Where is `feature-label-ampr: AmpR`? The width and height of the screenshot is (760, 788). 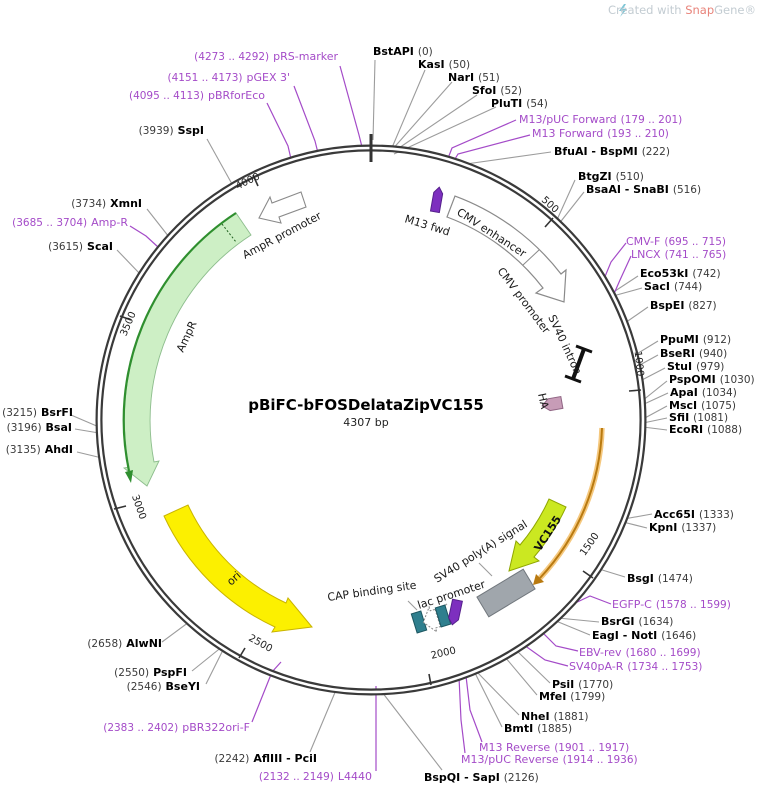 feature-label-ampr: AmpR is located at coordinates (187, 337).